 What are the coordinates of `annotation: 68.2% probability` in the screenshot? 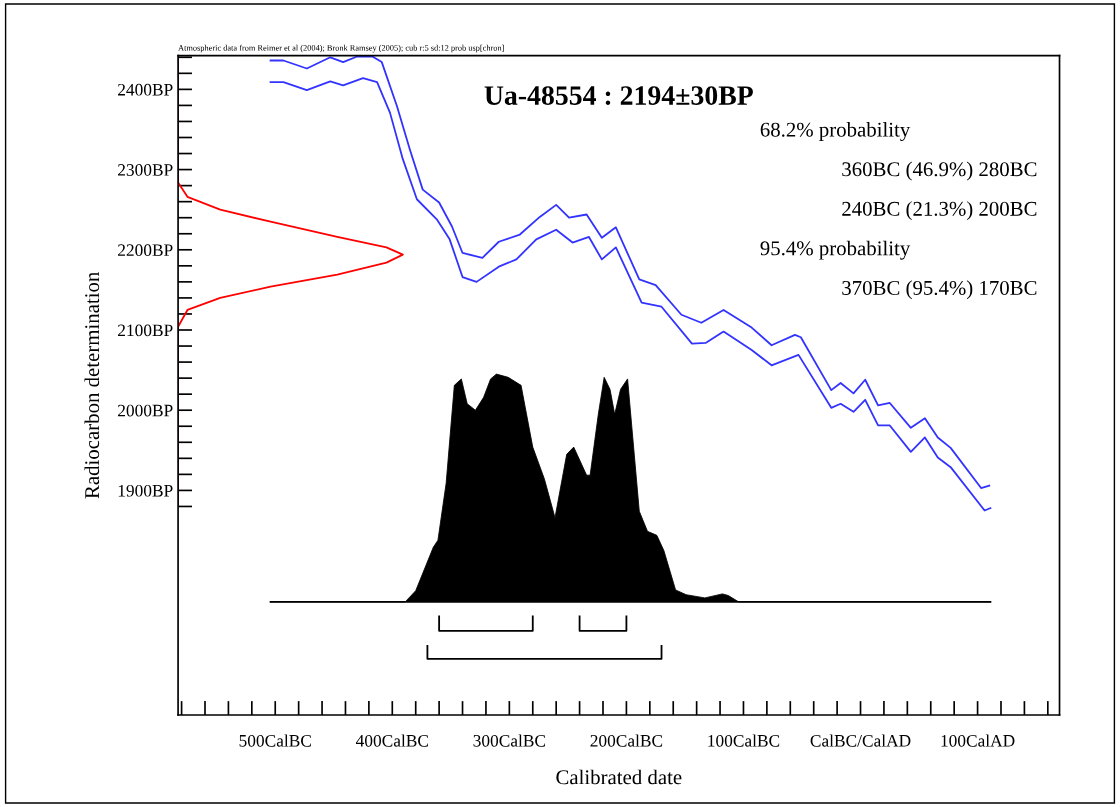 It's located at (835, 131).